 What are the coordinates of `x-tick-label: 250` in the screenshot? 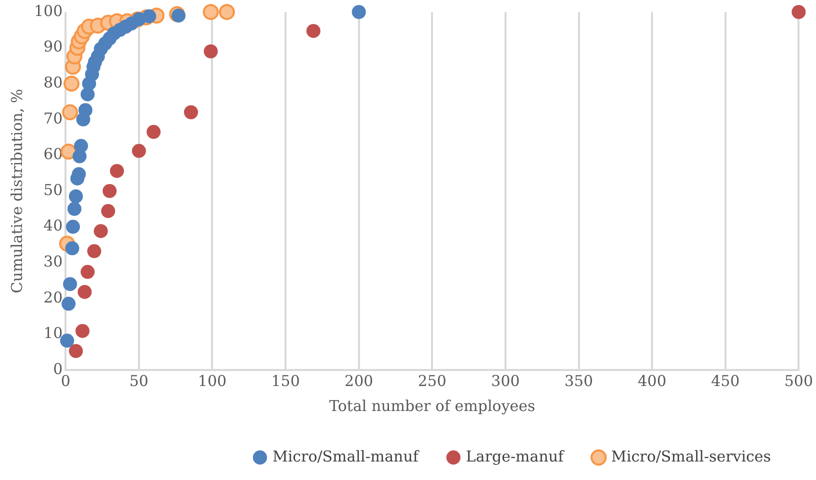 It's located at (432, 381).